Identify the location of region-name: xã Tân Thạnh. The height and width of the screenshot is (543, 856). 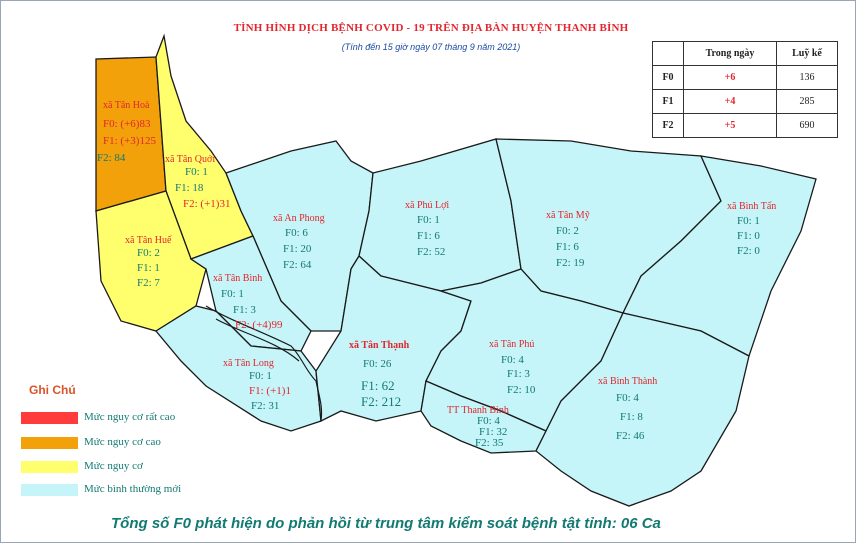
(379, 345).